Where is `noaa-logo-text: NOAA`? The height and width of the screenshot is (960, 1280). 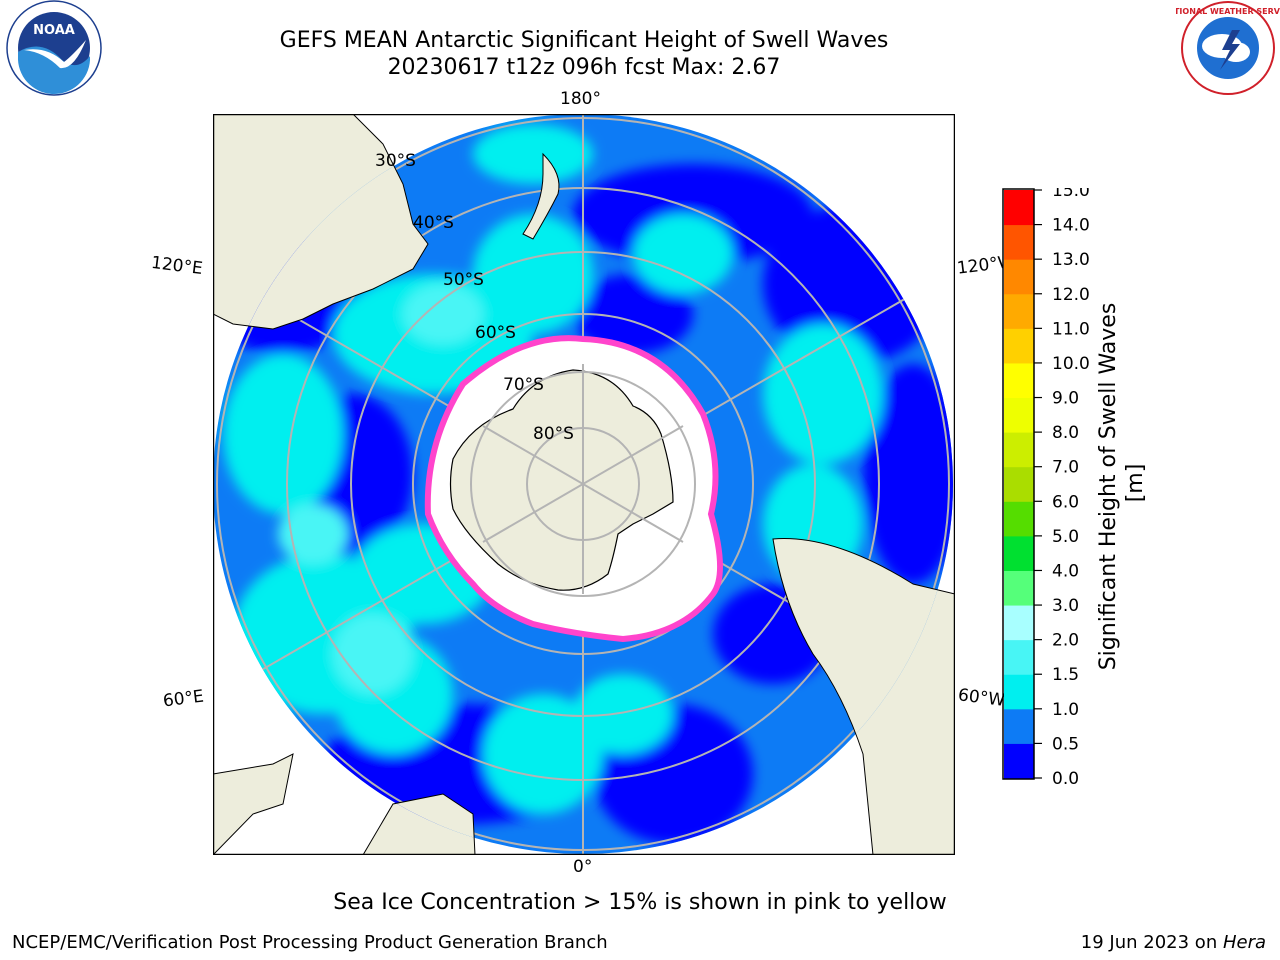 noaa-logo-text: NOAA is located at coordinates (54, 30).